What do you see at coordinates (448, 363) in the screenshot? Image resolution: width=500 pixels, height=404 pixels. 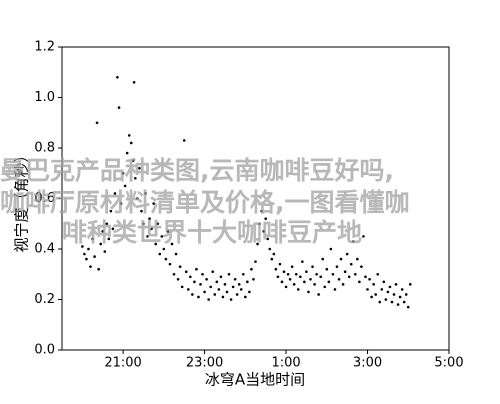 I see `x-tick-label: 5:00` at bounding box center [448, 363].